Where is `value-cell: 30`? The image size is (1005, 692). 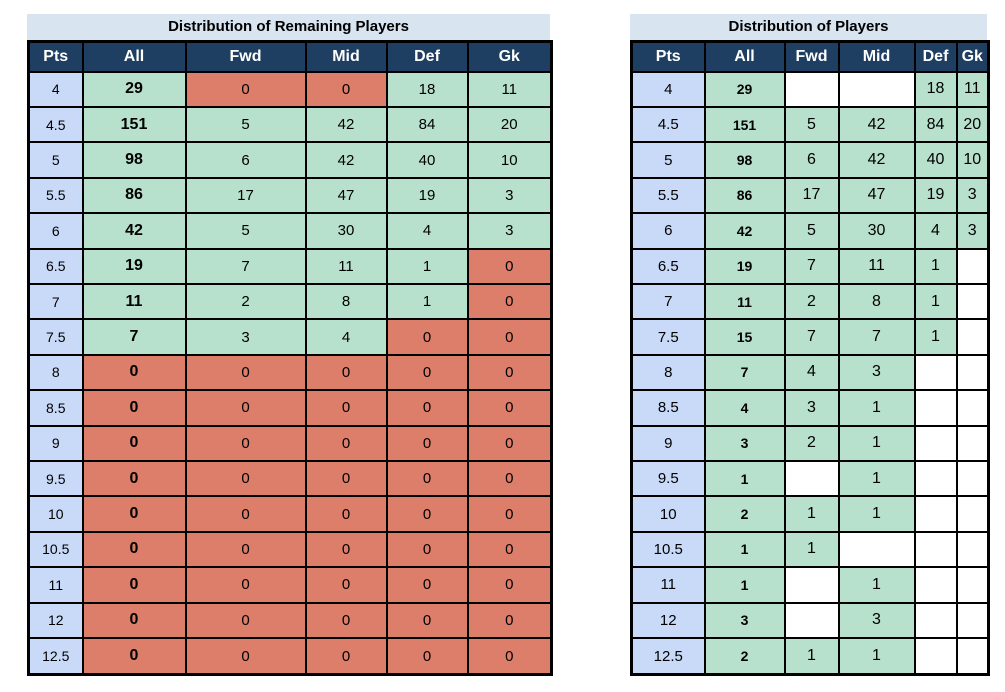 value-cell: 30 is located at coordinates (876, 231).